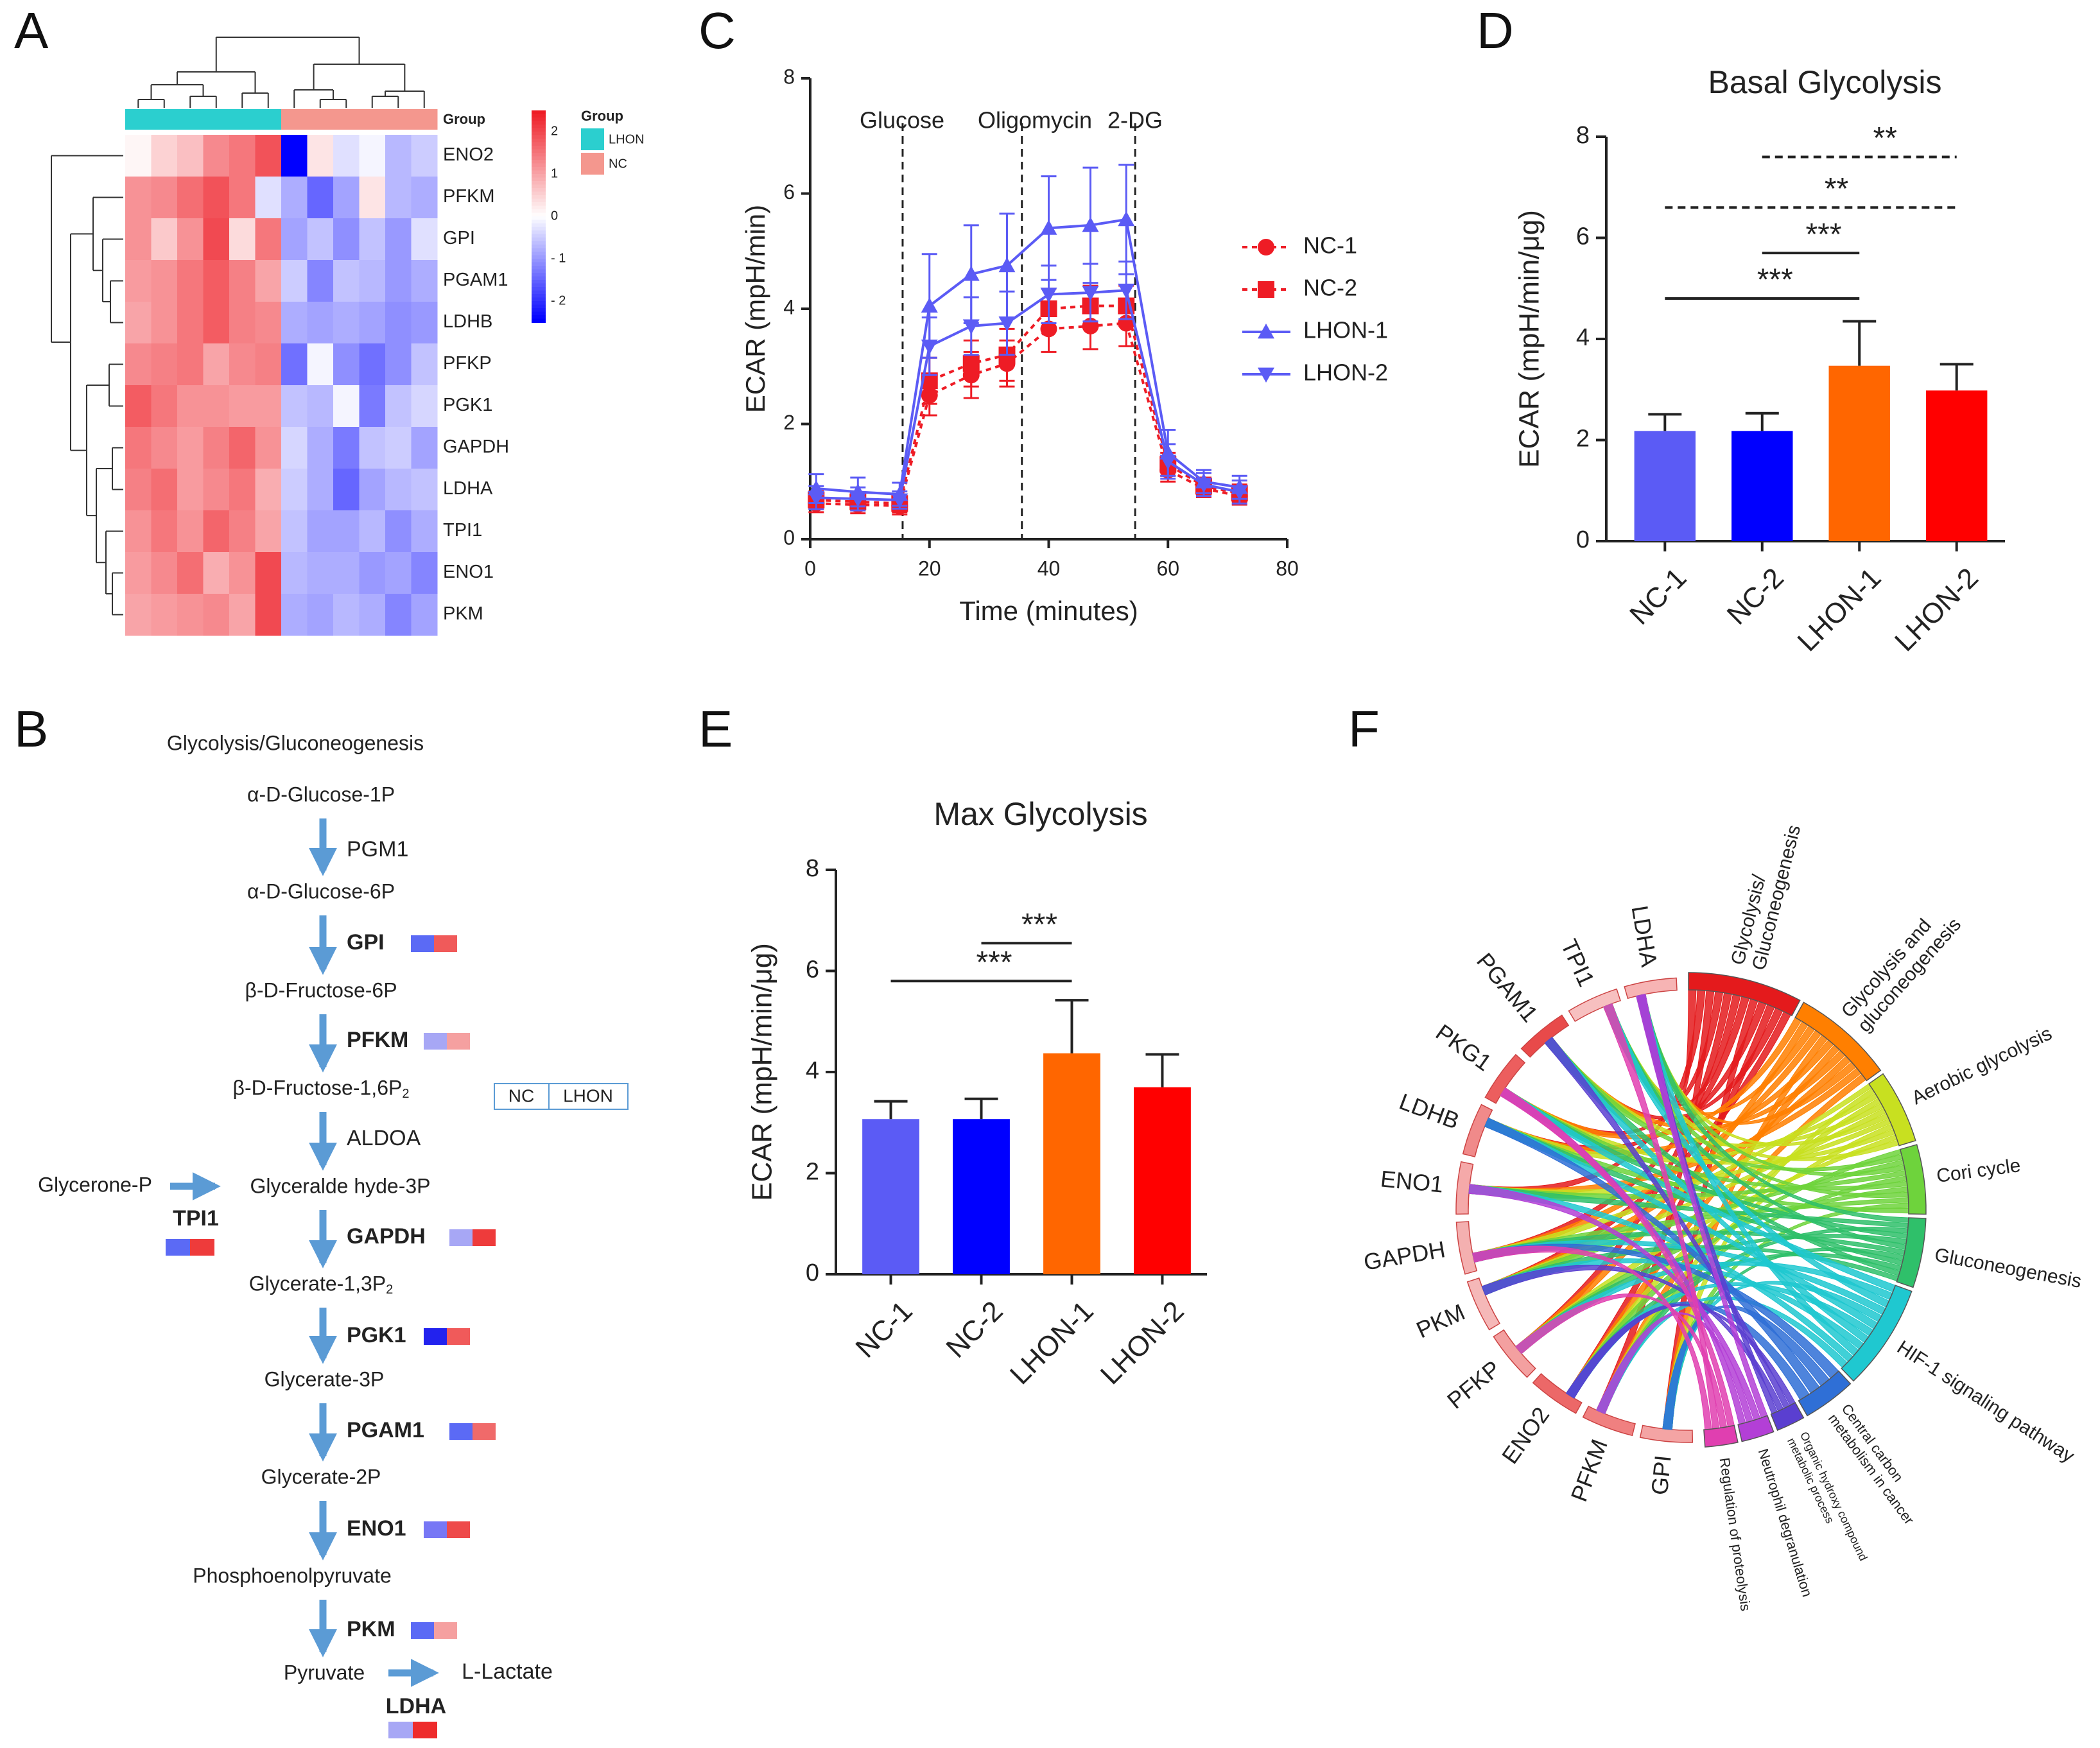 This screenshot has width=2100, height=1748. What do you see at coordinates (1588, 1470) in the screenshot?
I see `gene-label: PFKM` at bounding box center [1588, 1470].